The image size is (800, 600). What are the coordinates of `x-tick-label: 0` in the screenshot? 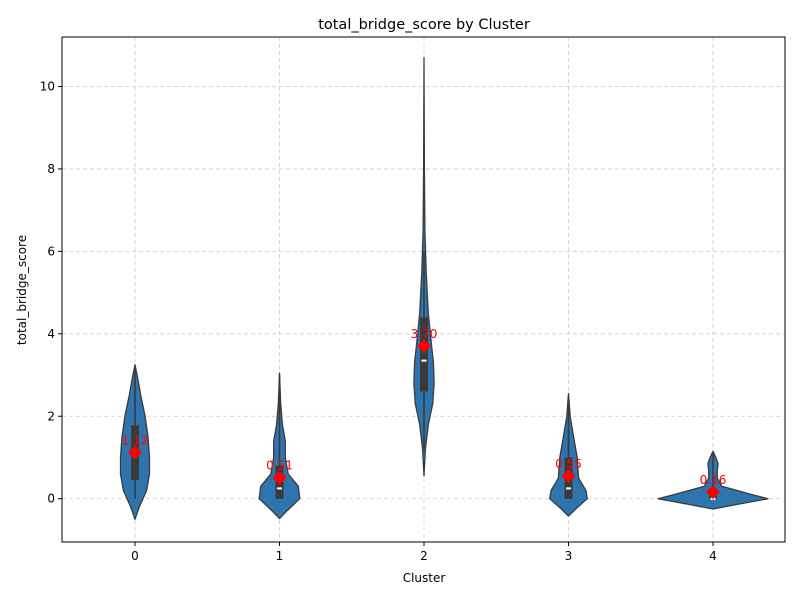 It's located at (135, 556).